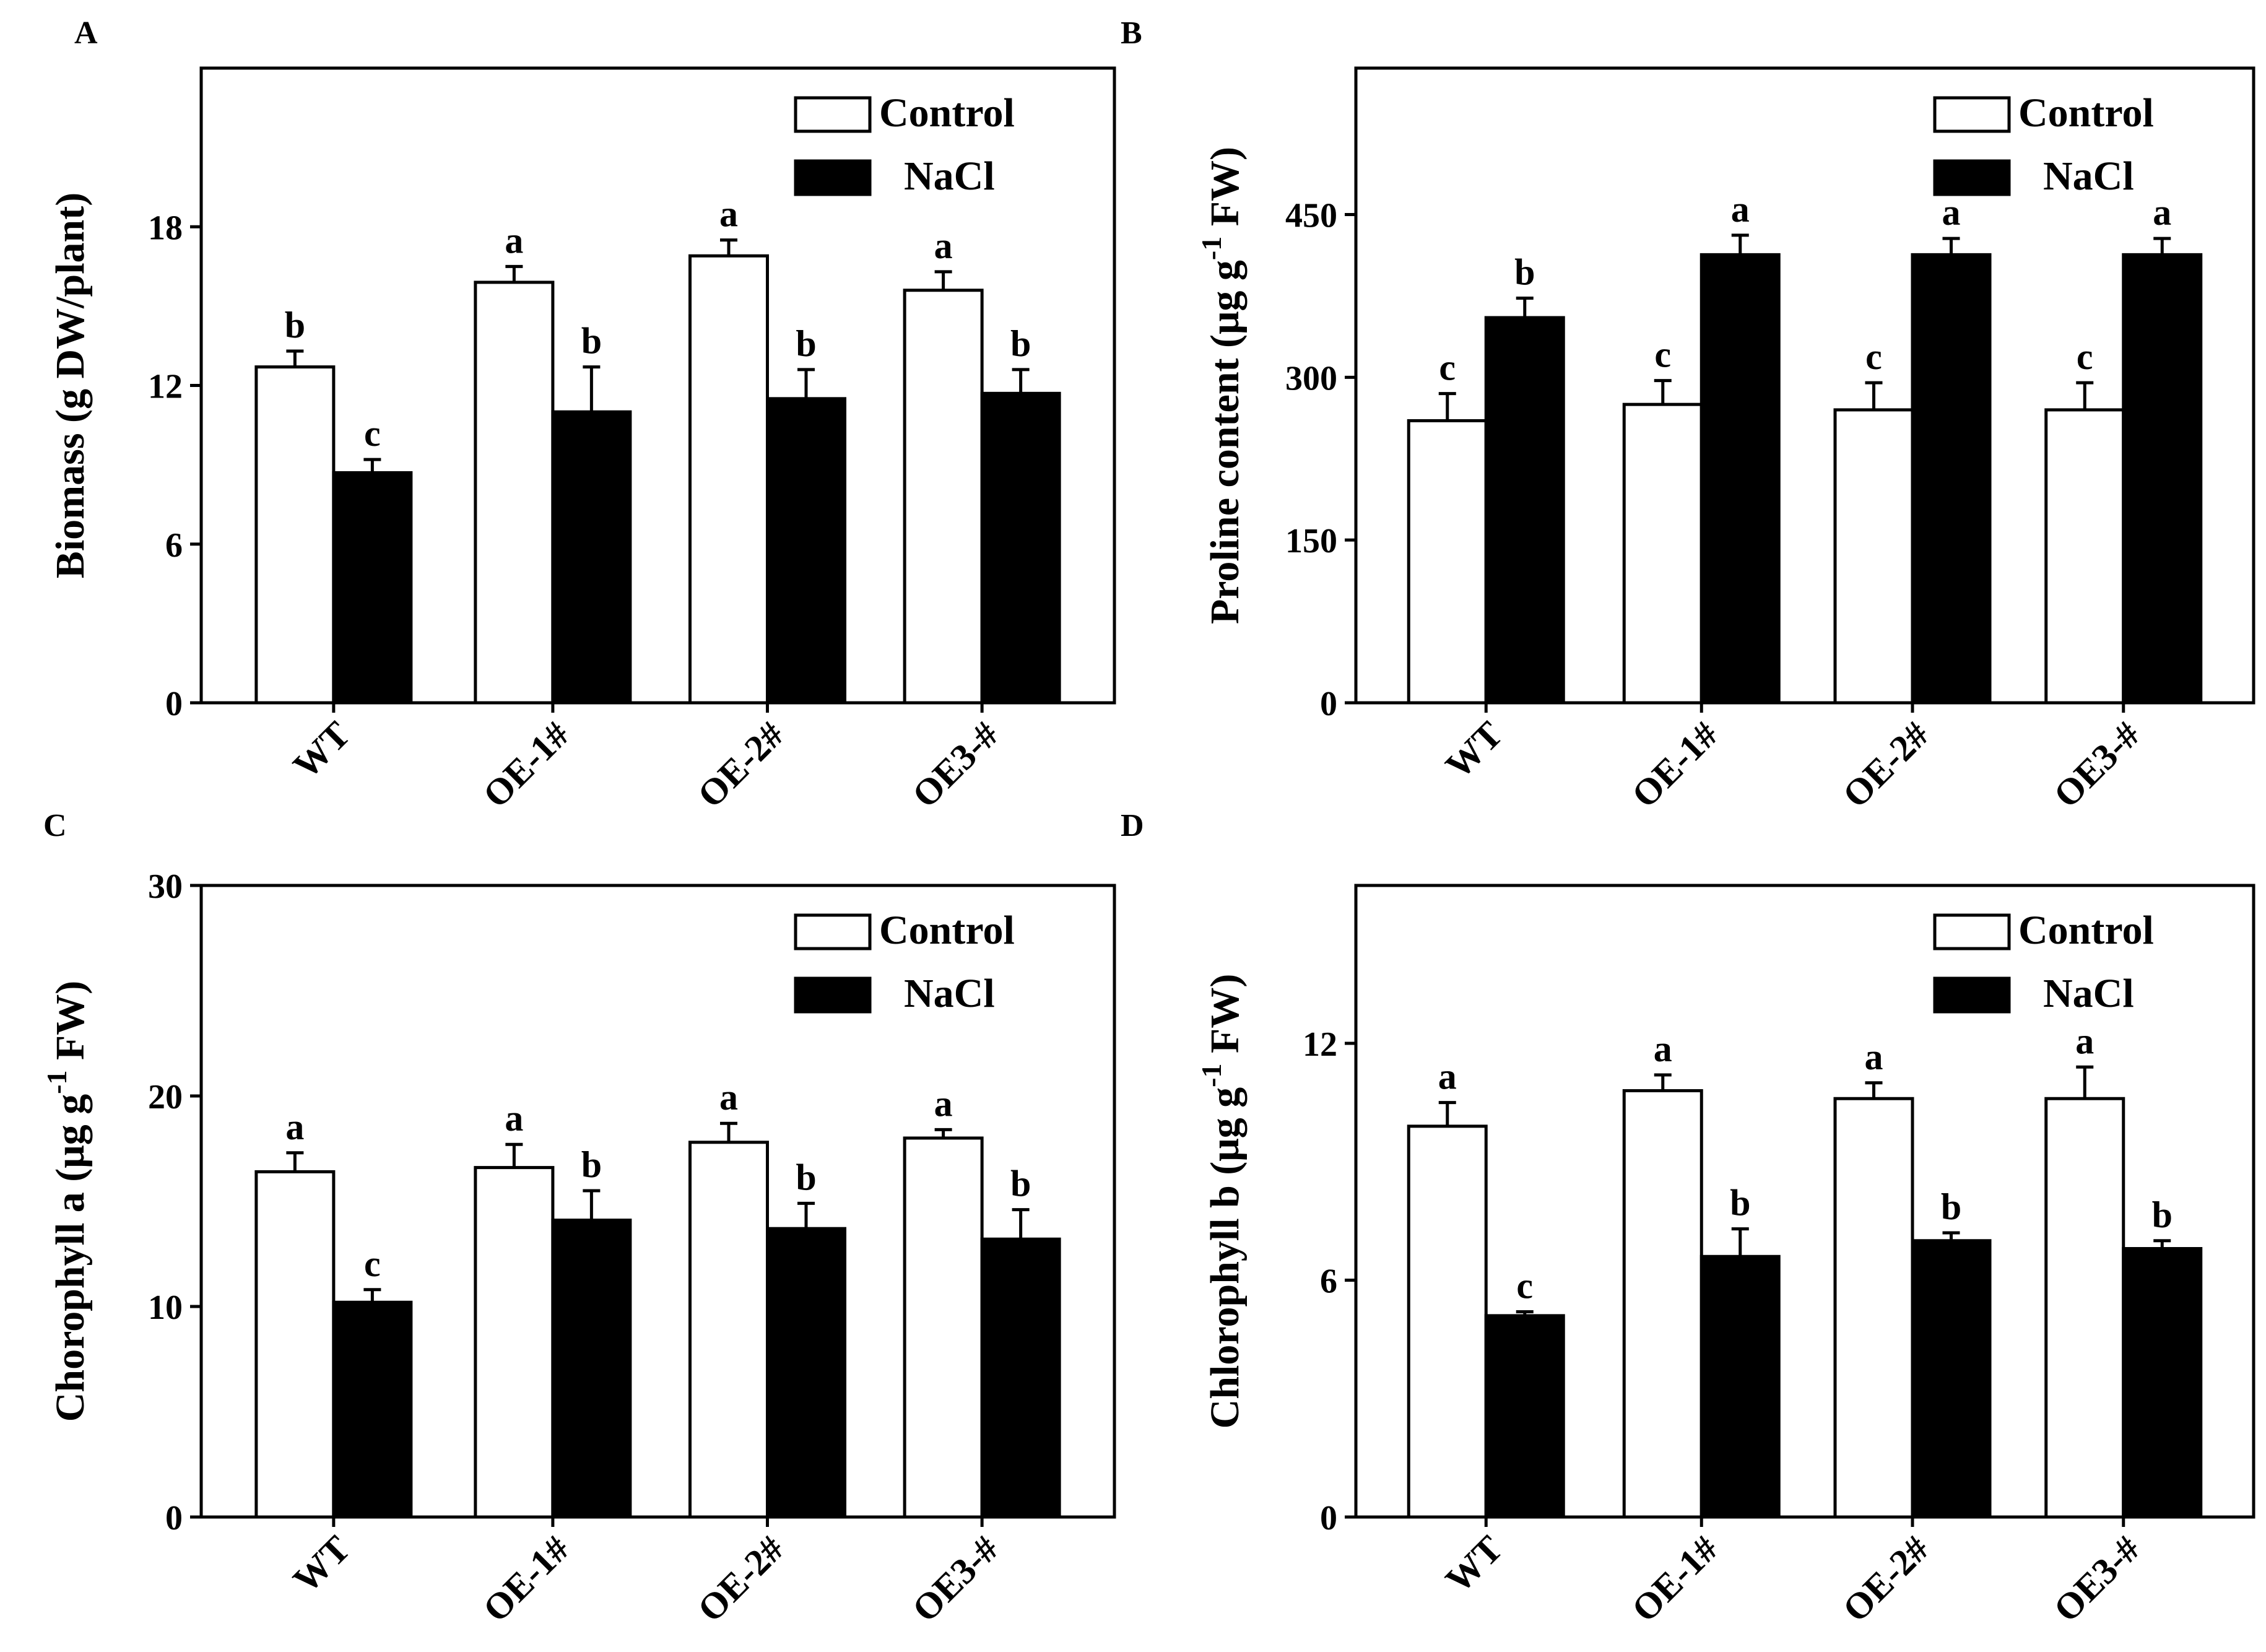 The width and height of the screenshot is (2266, 1652). Describe the element at coordinates (1311, 541) in the screenshot. I see `y-tick-label: 150` at that location.